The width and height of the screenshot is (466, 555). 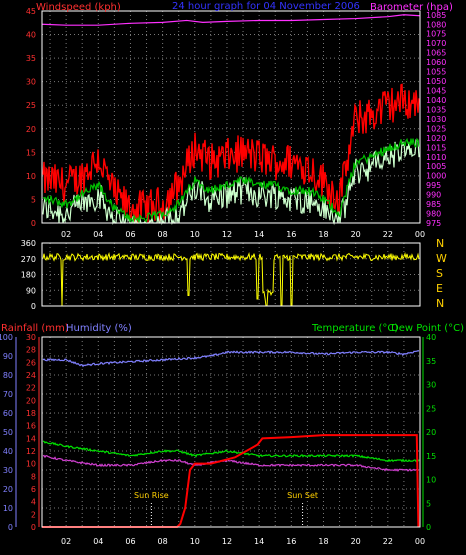 What do you see at coordinates (33, 223) in the screenshot?
I see `windspeed-tick-label: 0` at bounding box center [33, 223].